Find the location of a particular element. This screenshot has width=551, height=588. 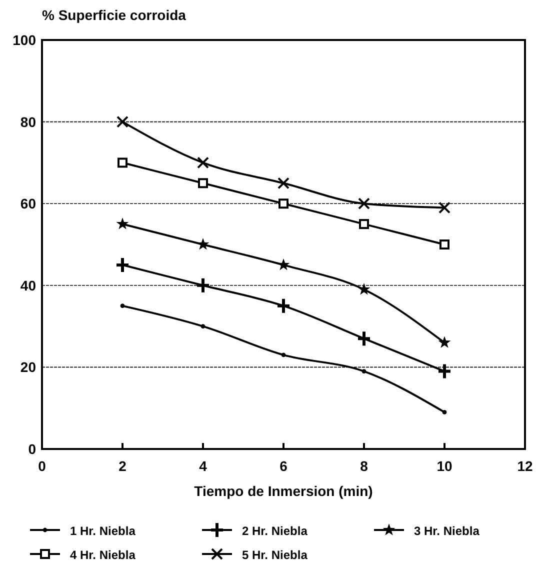

y-tick-label: 60 is located at coordinates (28, 204).